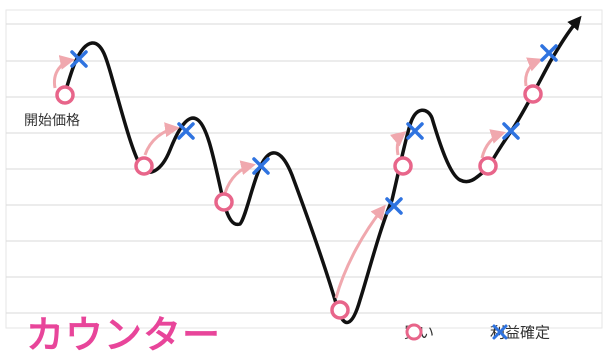 The width and height of the screenshot is (606, 363). Describe the element at coordinates (520, 332) in the screenshot. I see `legend-profit: 利益確定` at that location.